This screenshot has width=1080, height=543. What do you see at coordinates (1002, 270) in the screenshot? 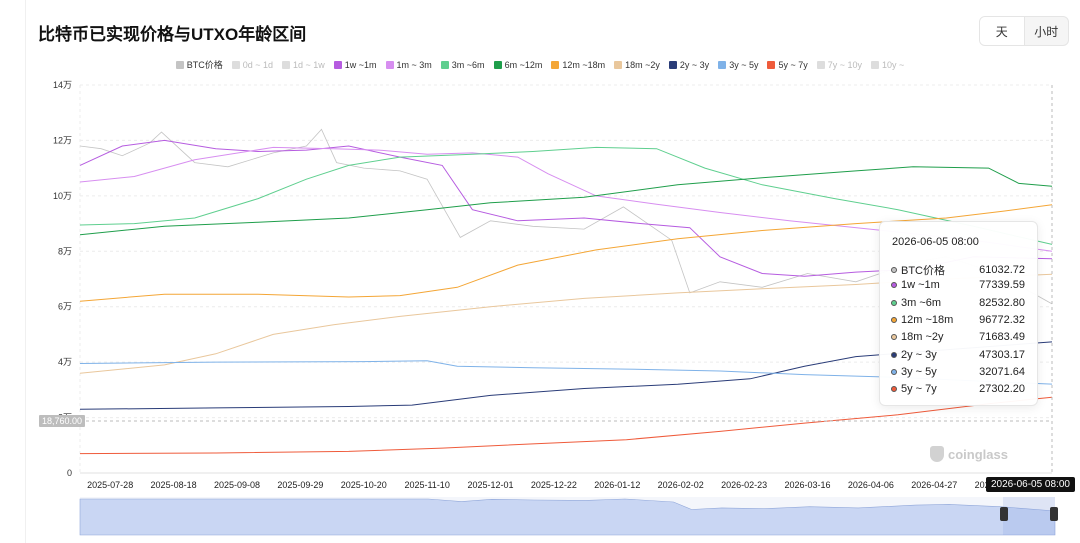
I see `tooltip-series-value: 61032.72` at bounding box center [1002, 270].